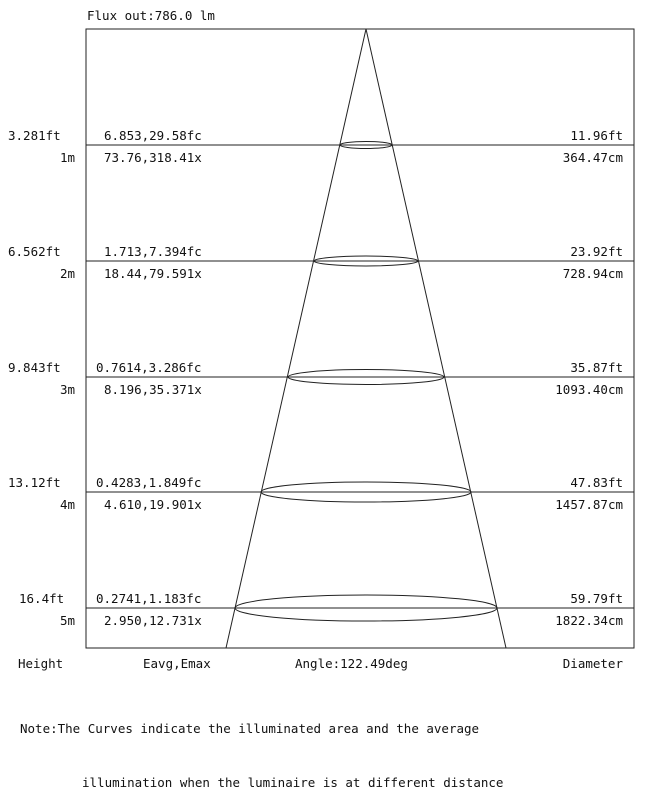 Image resolution: width=653 pixels, height=810 pixels. I want to click on height-ft-label: 13.12ft, so click(34, 482).